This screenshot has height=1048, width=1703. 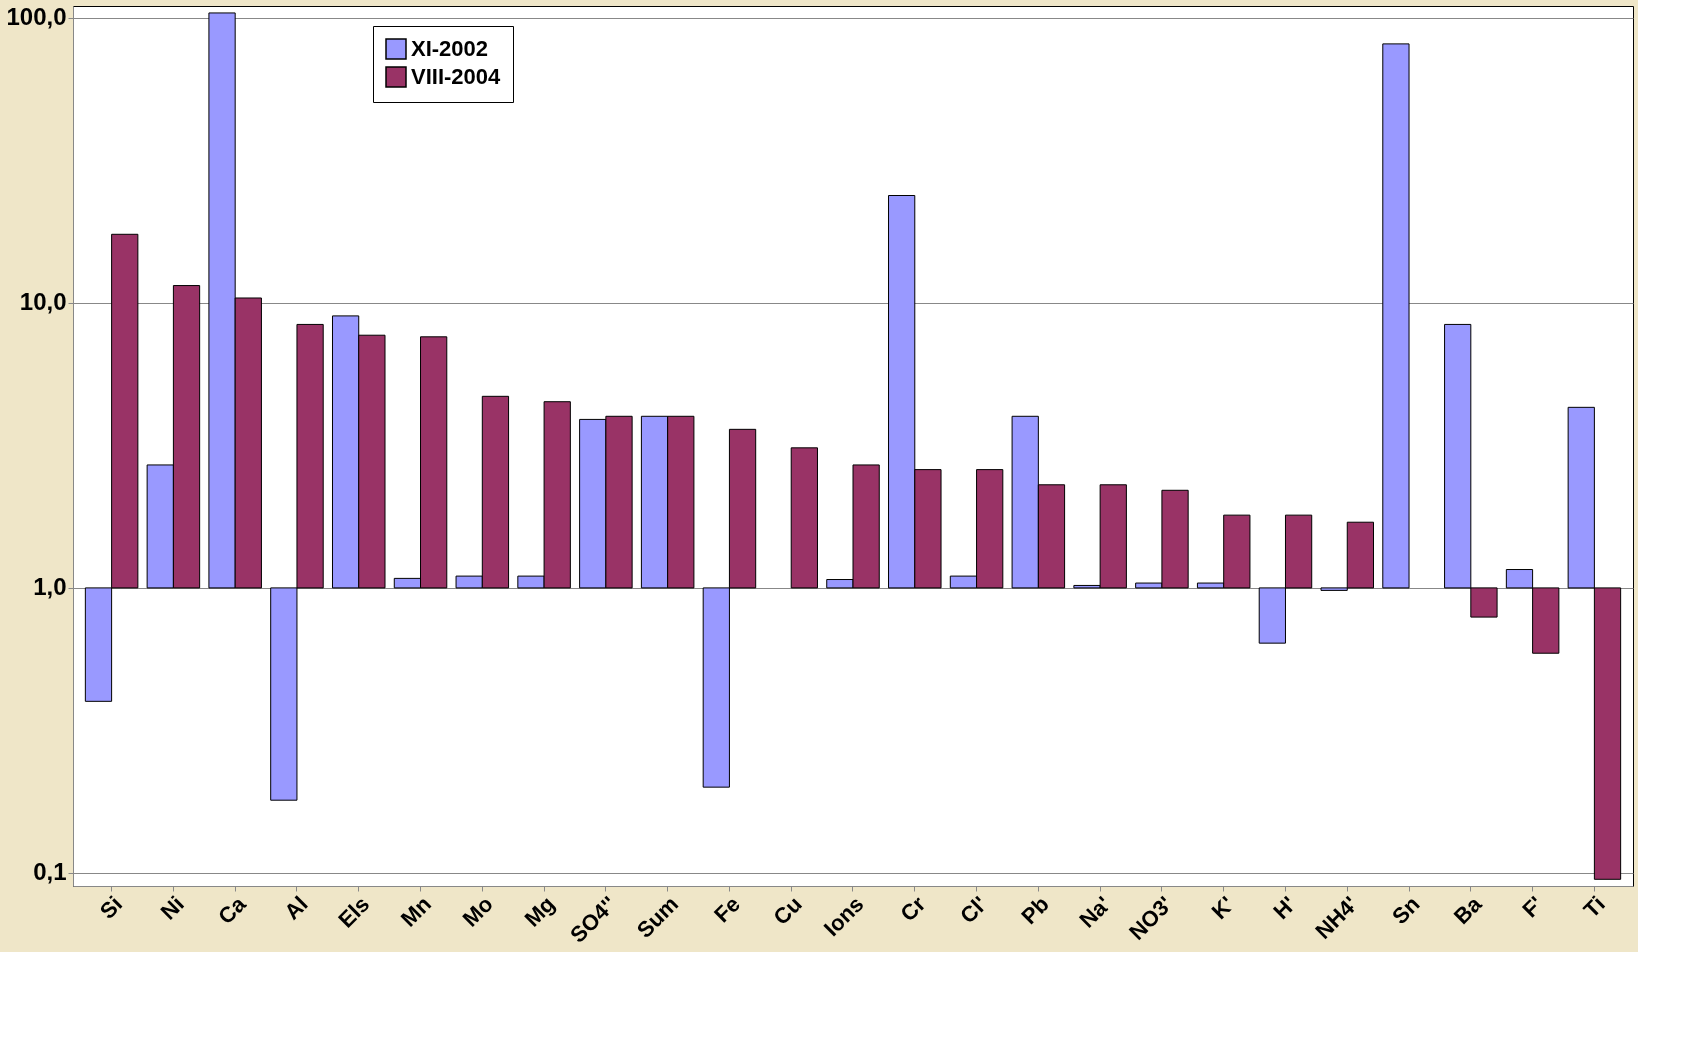 What do you see at coordinates (1285, 907) in the screenshot?
I see `x-tick-label: H'` at bounding box center [1285, 907].